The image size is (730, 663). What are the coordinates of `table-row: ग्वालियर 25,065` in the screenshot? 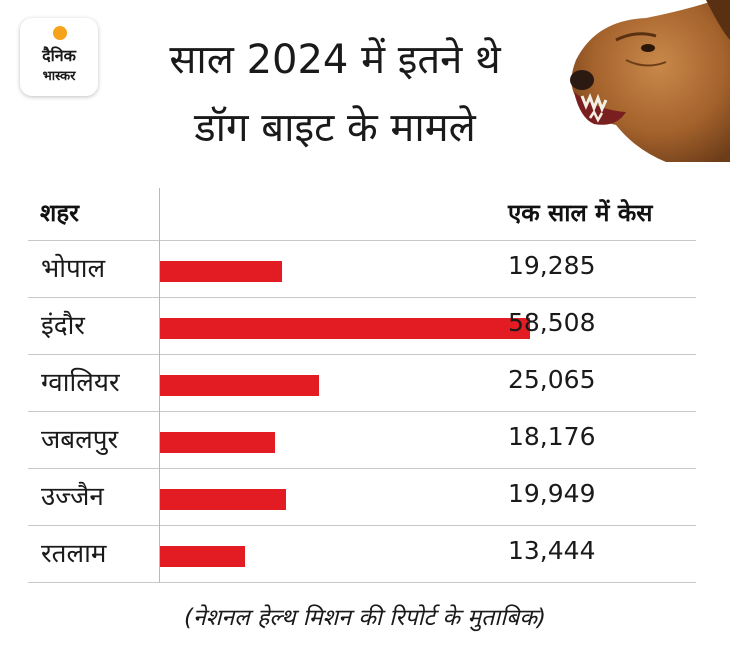 It's located at (362, 383).